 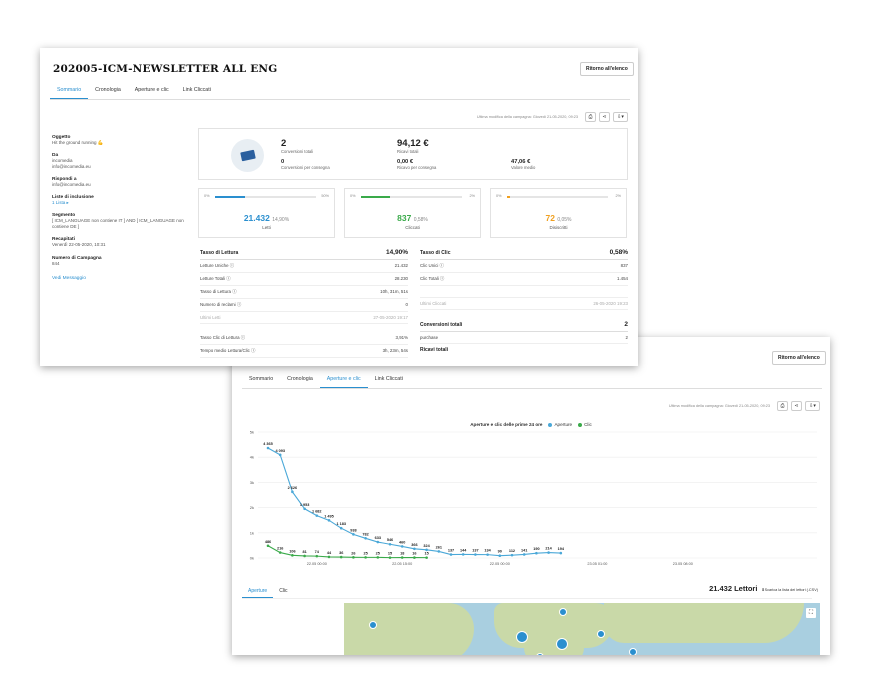 What do you see at coordinates (390, 540) in the screenshot?
I see `data-label: 546` at bounding box center [390, 540].